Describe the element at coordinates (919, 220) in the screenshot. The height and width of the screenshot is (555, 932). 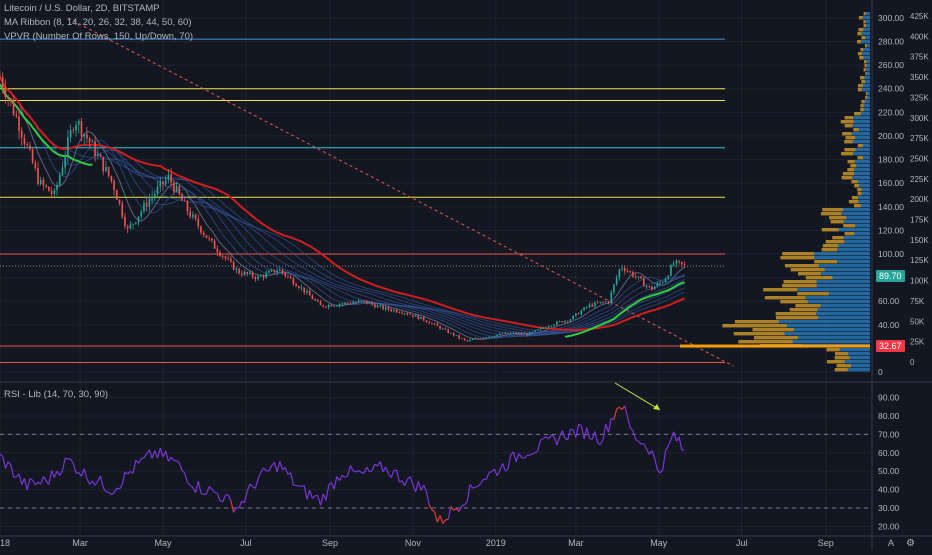
I see `volume-tick-label: 175K` at that location.